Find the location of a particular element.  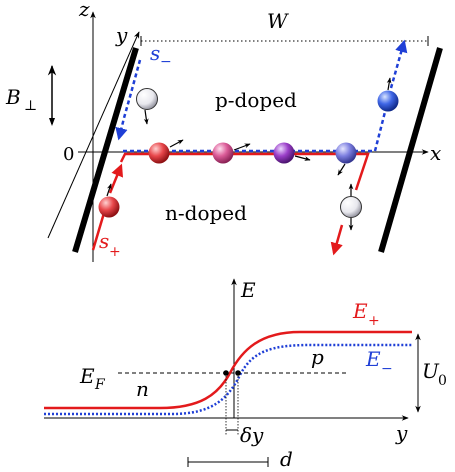

spin-red is located at coordinates (159, 153).